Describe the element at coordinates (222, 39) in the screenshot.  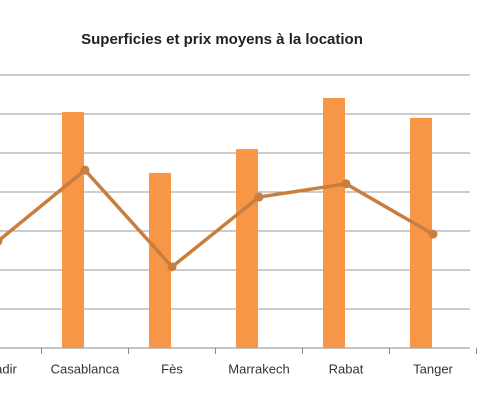
I see `chart-title: Superficies et prix moyens à la location` at that location.